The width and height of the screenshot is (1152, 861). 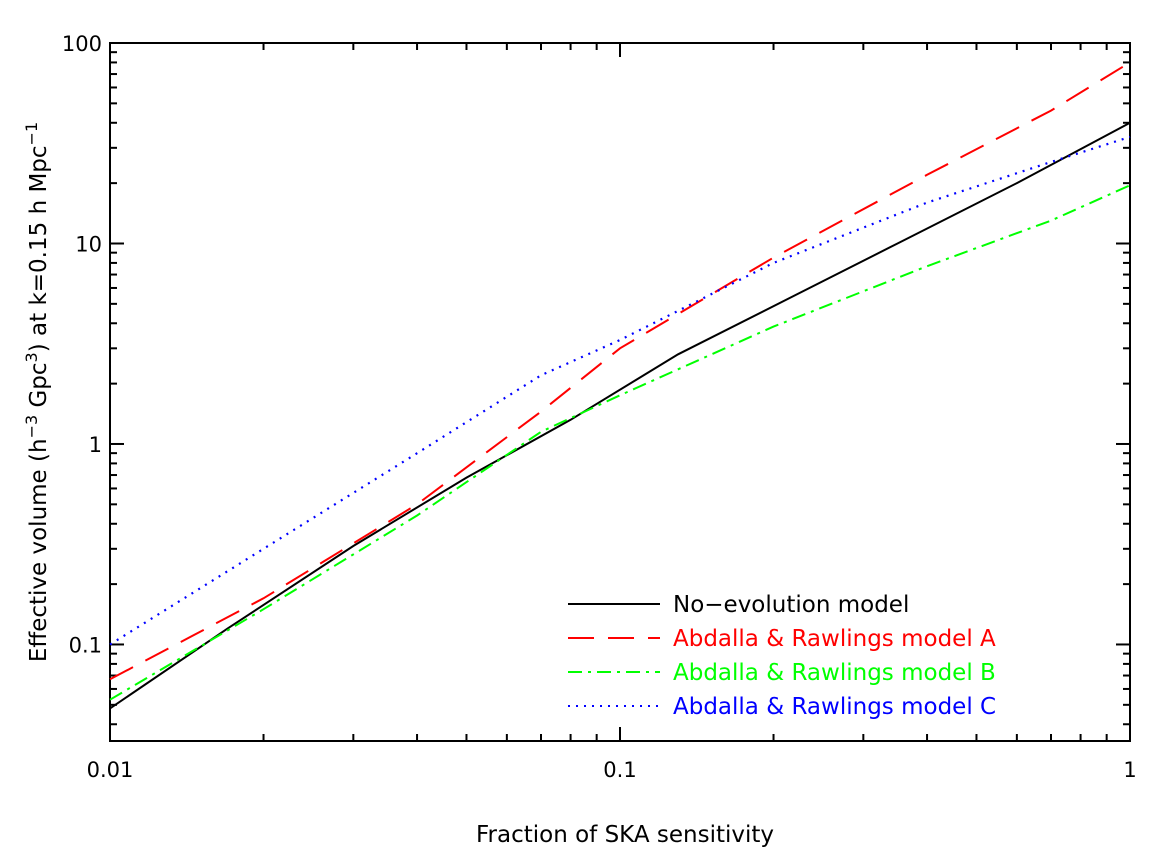 What do you see at coordinates (31, 357) in the screenshot?
I see `y-title-sup2: 3` at bounding box center [31, 357].